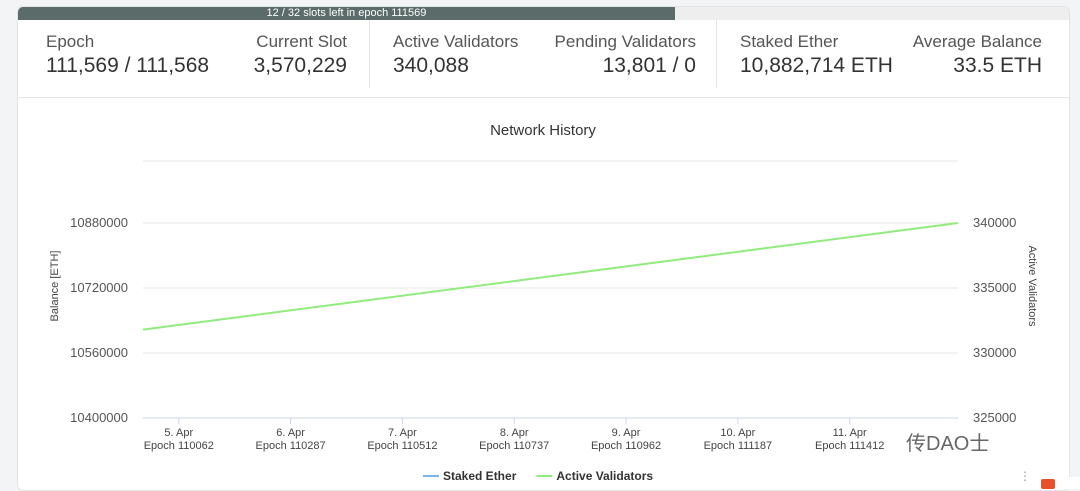 The height and width of the screenshot is (491, 1080). Describe the element at coordinates (649, 65) in the screenshot. I see `stat-pending-validators-value: 13,801 / 0` at that location.